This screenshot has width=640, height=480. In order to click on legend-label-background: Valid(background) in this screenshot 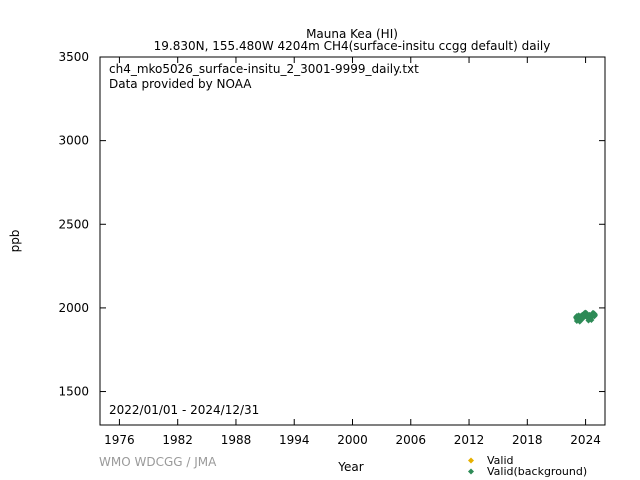, I will do `click(537, 471)`.